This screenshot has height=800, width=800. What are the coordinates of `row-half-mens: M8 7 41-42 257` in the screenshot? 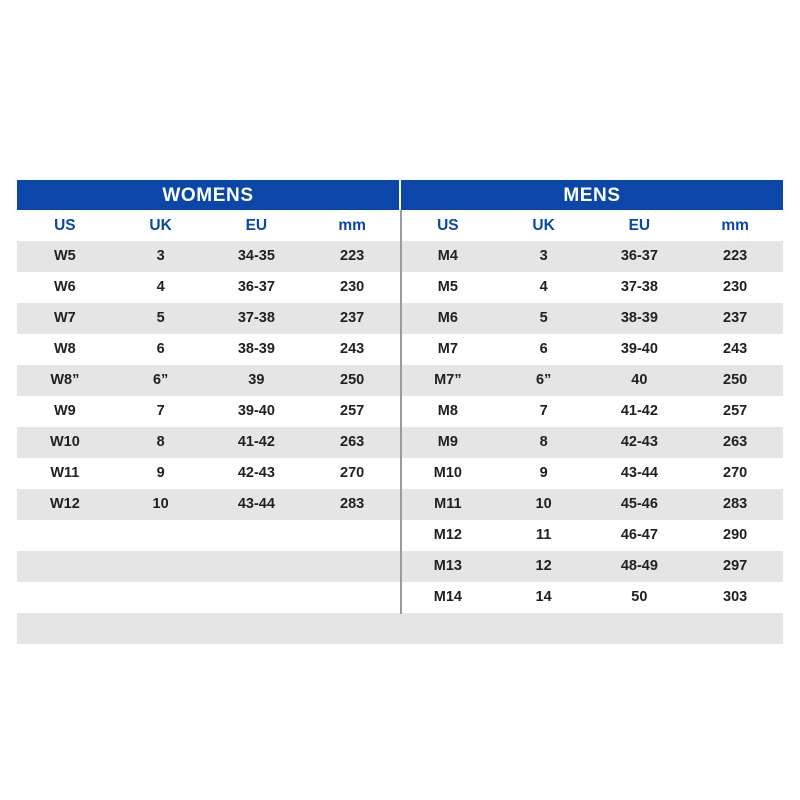 It's located at (591, 411).